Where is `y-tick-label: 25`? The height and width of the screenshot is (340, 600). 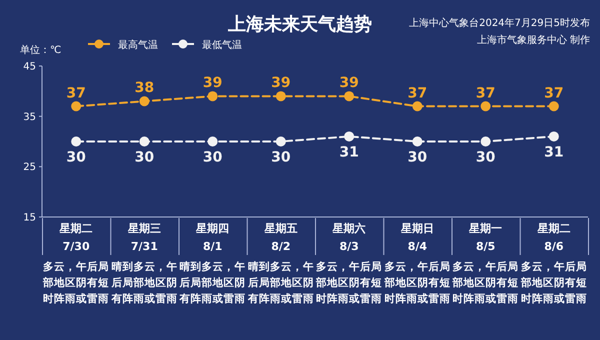
y-tick-label: 25 is located at coordinates (29, 168).